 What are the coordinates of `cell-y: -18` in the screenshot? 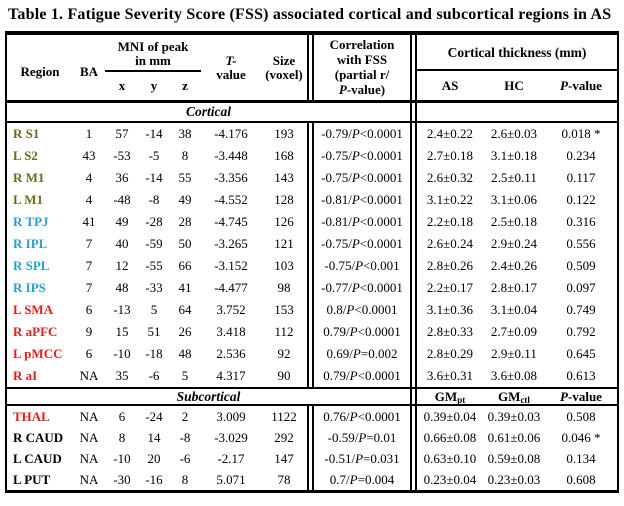 It's located at (154, 353).